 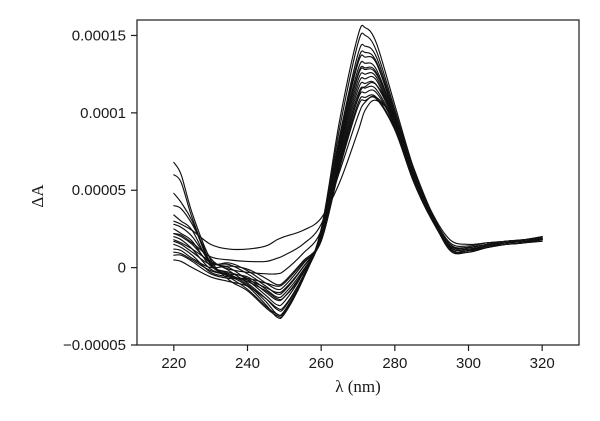 I want to click on y-tick-label: 0, so click(x=122, y=268).